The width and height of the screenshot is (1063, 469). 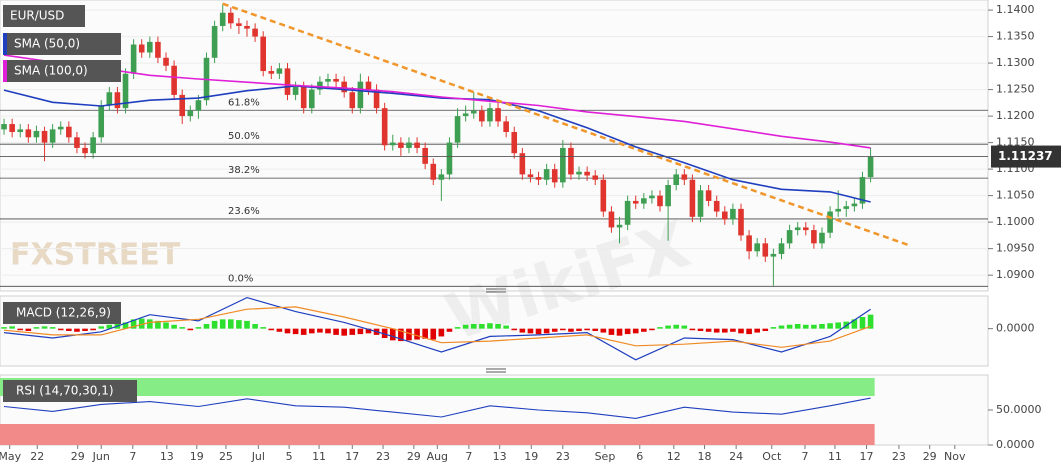 I want to click on watermark: FXSTREET, so click(x=95, y=255).